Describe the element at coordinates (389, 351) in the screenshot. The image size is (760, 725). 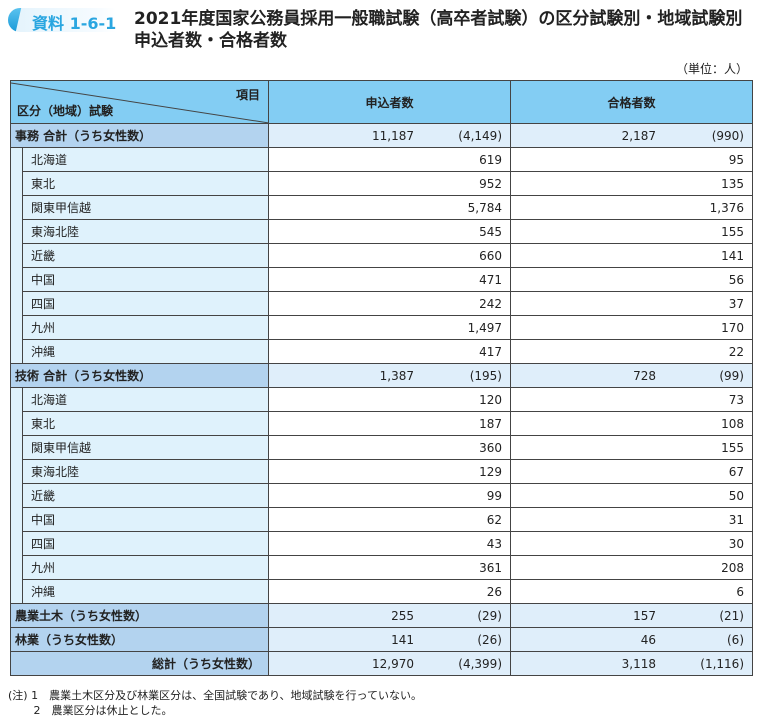
I see `applicants-value: 417` at that location.